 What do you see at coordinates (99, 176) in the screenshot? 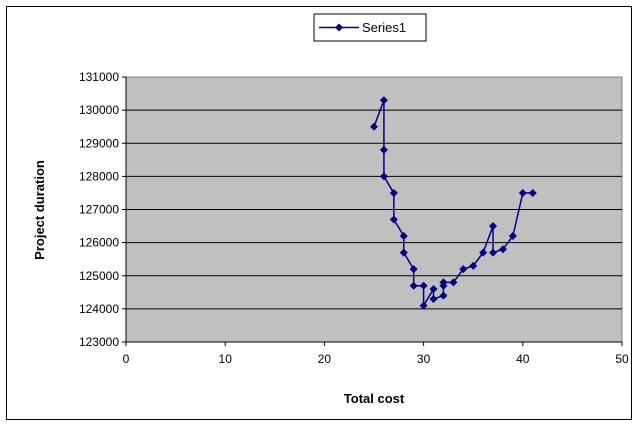
I see `y-tick-label: 128000` at bounding box center [99, 176].